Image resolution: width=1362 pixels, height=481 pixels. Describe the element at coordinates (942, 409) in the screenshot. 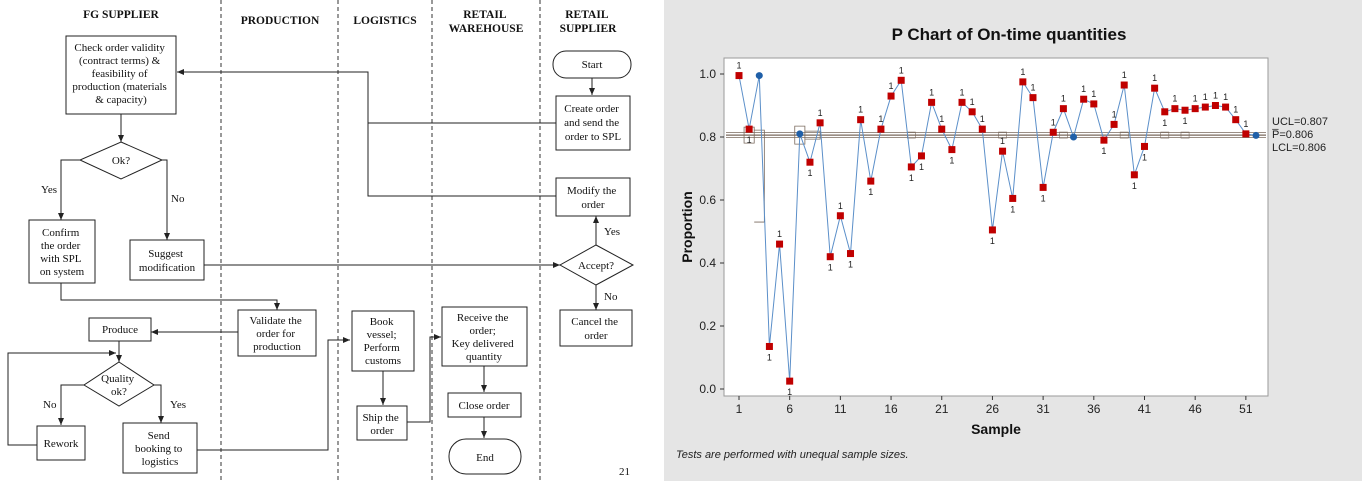

I see `x-tick-label: 21` at that location.